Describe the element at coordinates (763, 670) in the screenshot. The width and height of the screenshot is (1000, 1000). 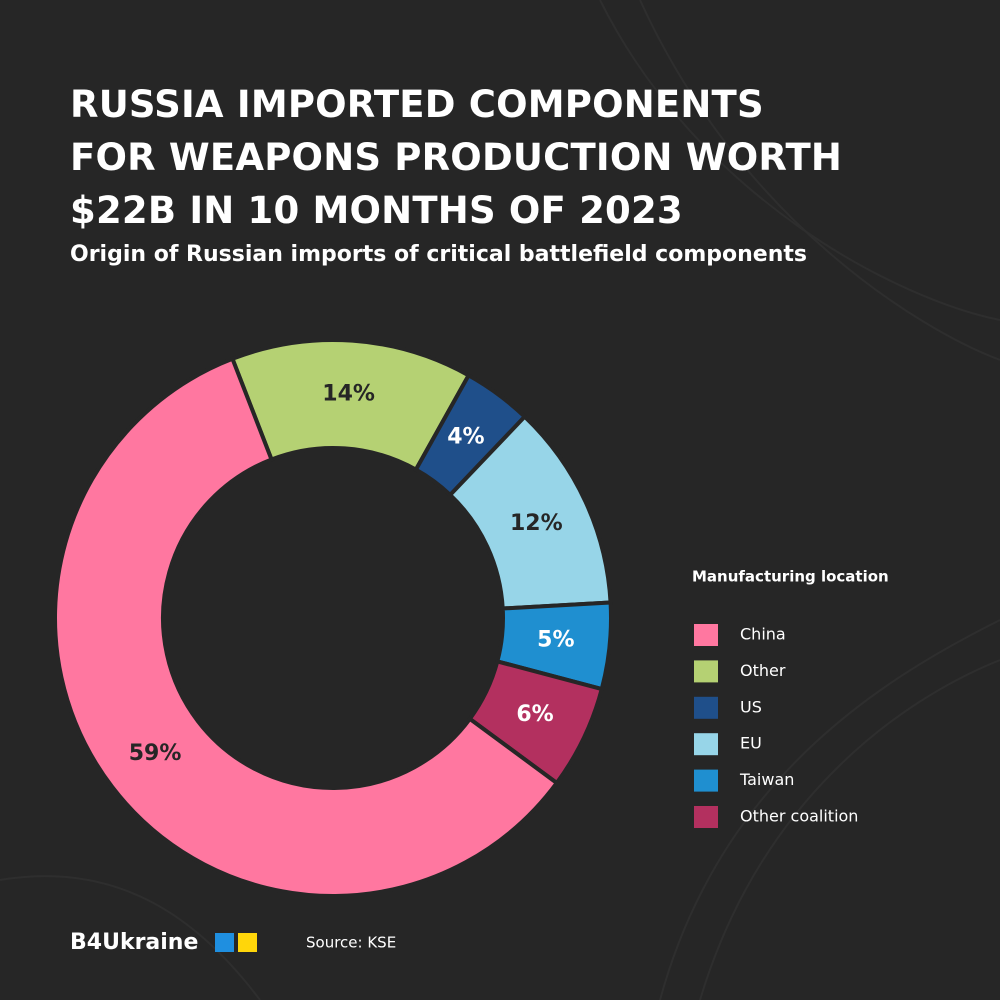
I see `legend-label: Other` at that location.